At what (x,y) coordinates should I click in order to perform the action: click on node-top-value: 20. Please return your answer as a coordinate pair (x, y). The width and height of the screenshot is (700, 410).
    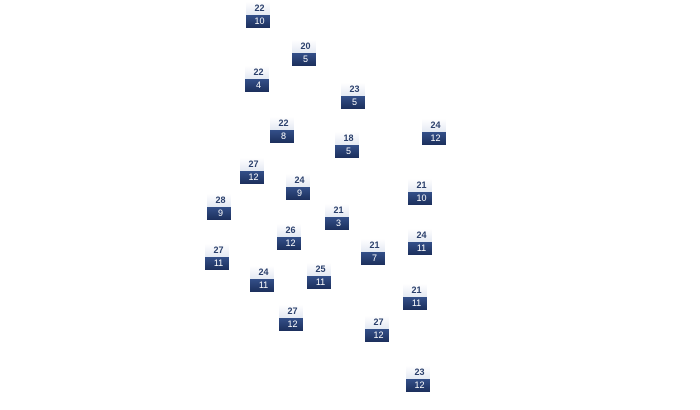
    Looking at the image, I should click on (304, 46).